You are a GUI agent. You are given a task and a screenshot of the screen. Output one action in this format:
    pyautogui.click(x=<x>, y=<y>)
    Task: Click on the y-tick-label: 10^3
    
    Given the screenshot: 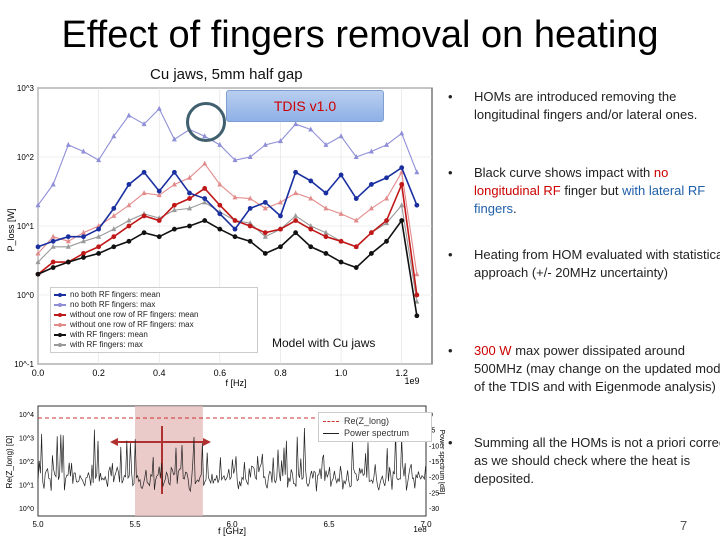 What is the action you would take?
    pyautogui.click(x=26, y=88)
    